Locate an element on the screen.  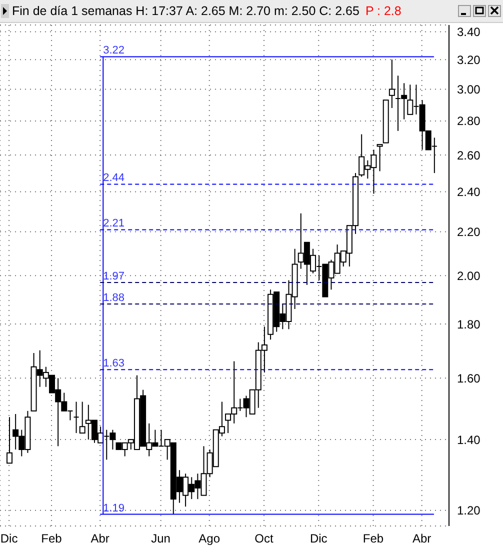
y-tick-label: 3.40 is located at coordinates (469, 31).